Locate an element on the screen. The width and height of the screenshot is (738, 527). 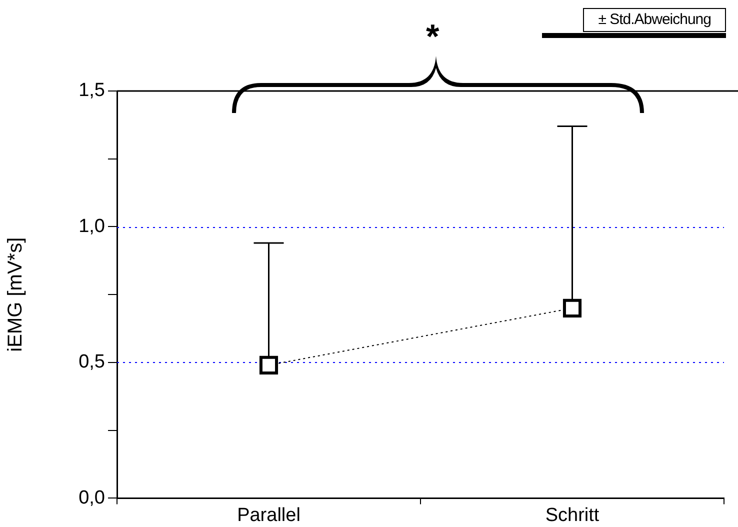
y-tick-label: 1,0 is located at coordinates (91, 226).